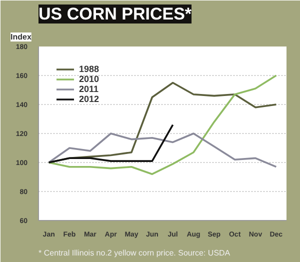  What do you see at coordinates (21, 37) in the screenshot?
I see `y-axis-title: Index` at bounding box center [21, 37].